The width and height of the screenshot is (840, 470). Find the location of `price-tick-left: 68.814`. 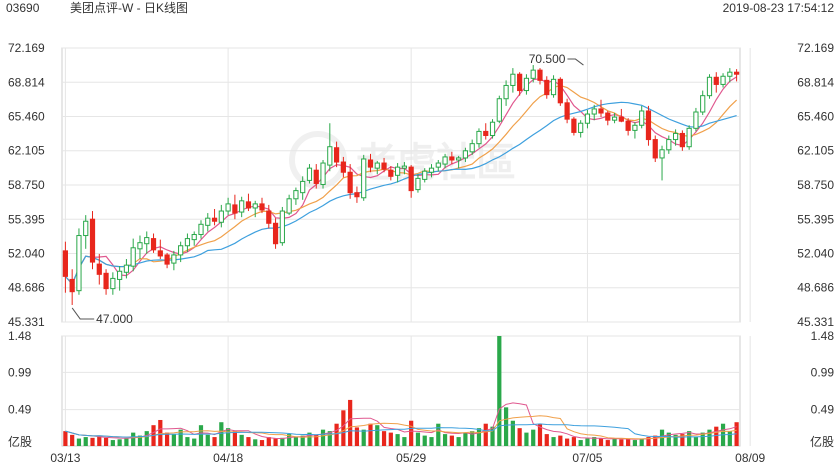

price-tick-left: 68.814 is located at coordinates (26, 82).